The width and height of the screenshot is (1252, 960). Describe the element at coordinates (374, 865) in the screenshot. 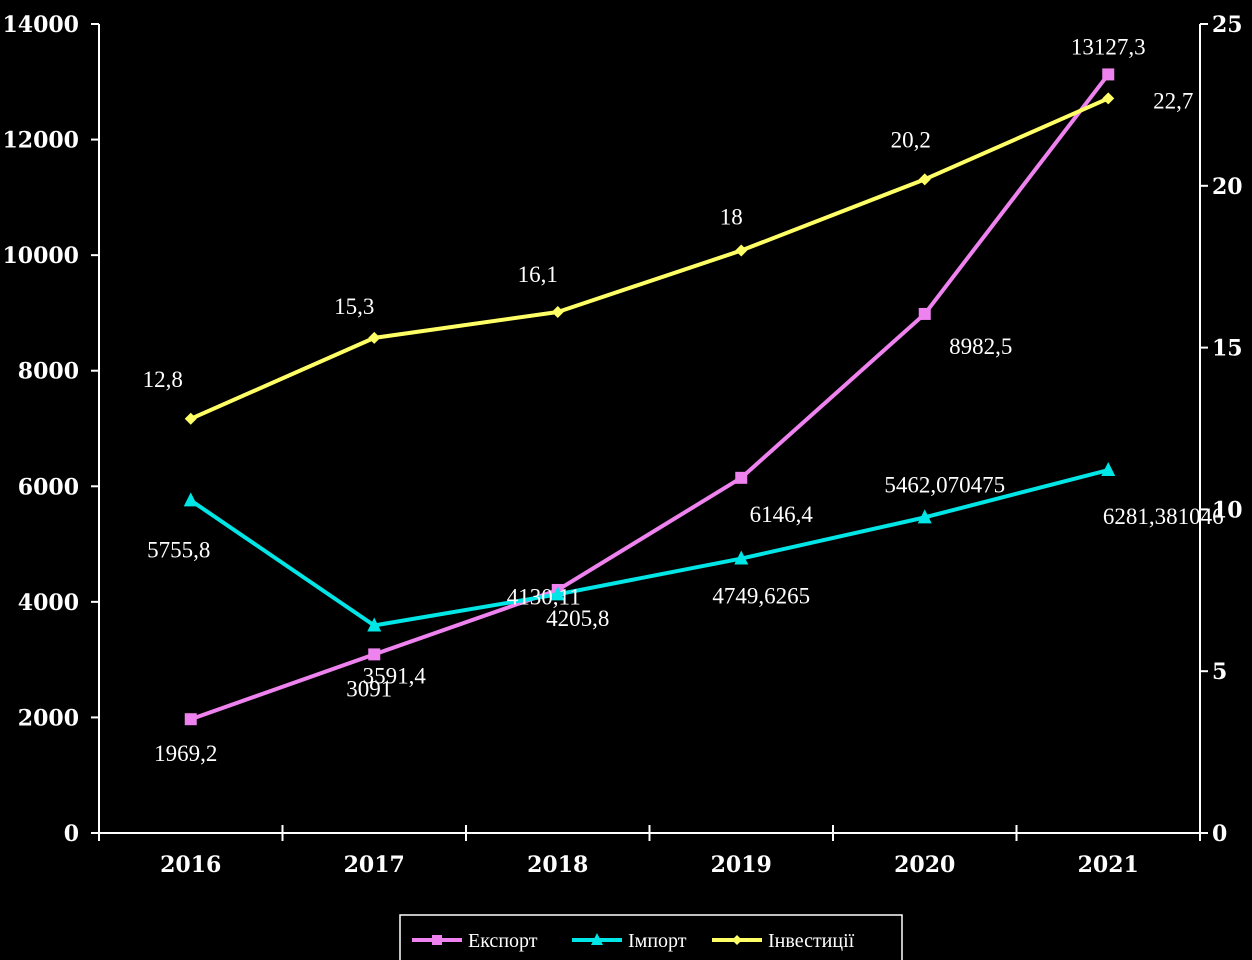

I see `x-tick-label: 2017` at that location.